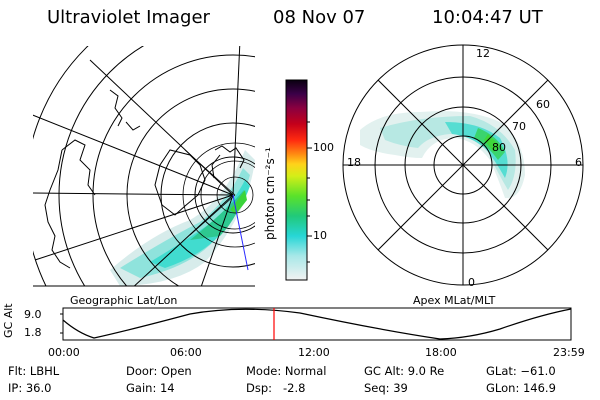  I want to click on info-door: Door: Open, so click(159, 371).